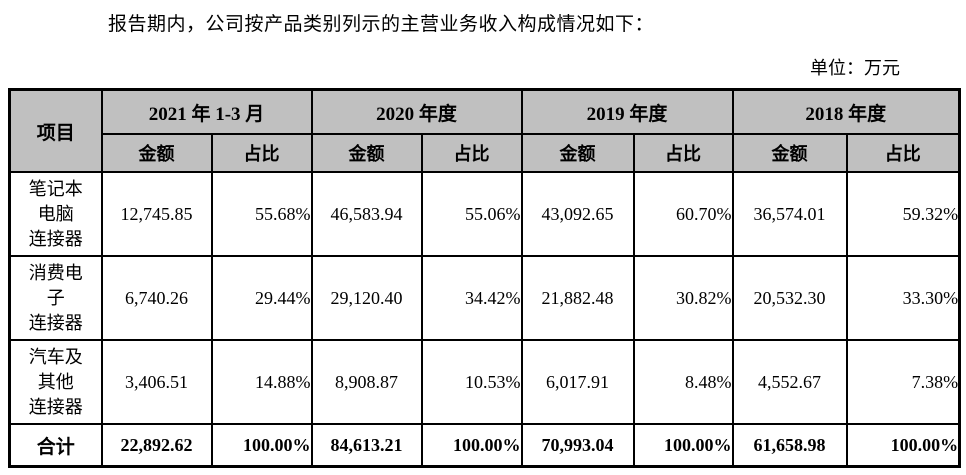 The height and width of the screenshot is (475, 966). What do you see at coordinates (903, 214) in the screenshot?
I see `ratio-cell: 59.32%` at bounding box center [903, 214].